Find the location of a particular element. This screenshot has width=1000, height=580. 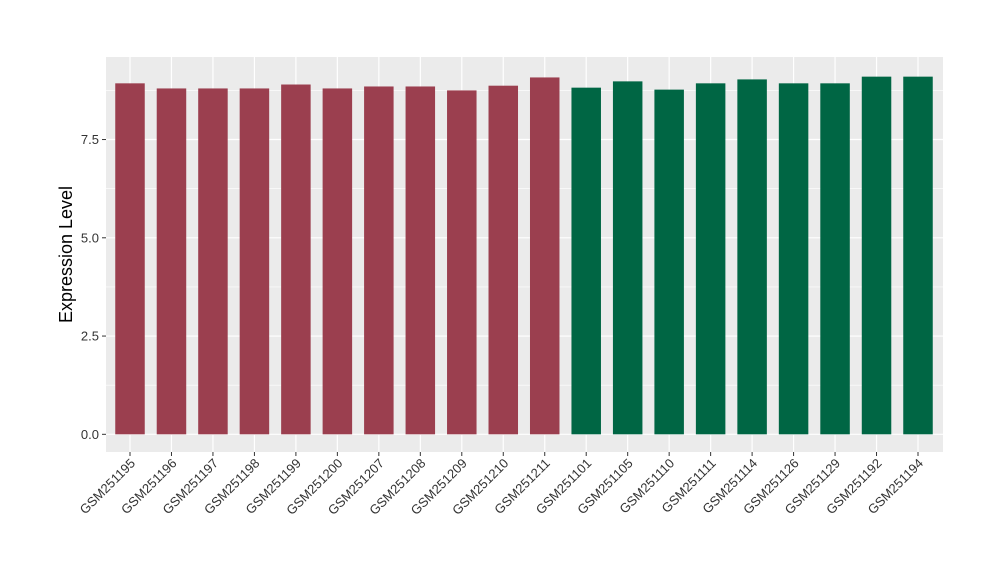

bar-GSM251200 is located at coordinates (337, 261).